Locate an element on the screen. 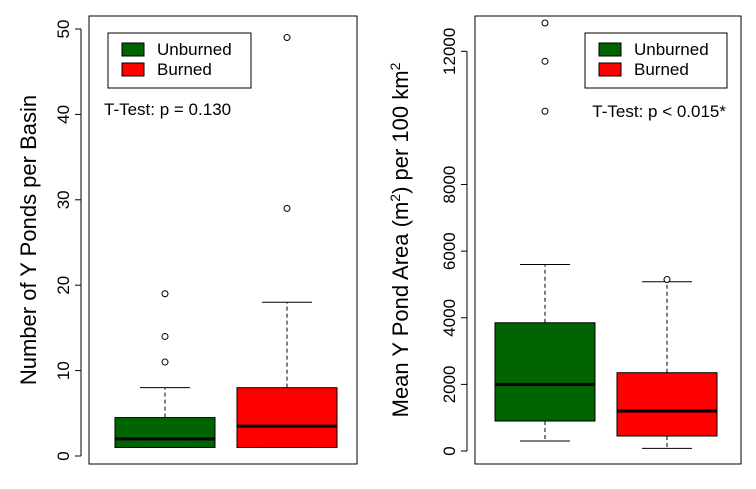 Image resolution: width=756 pixels, height=489 pixels. y-tick-label: 4000 is located at coordinates (449, 318).